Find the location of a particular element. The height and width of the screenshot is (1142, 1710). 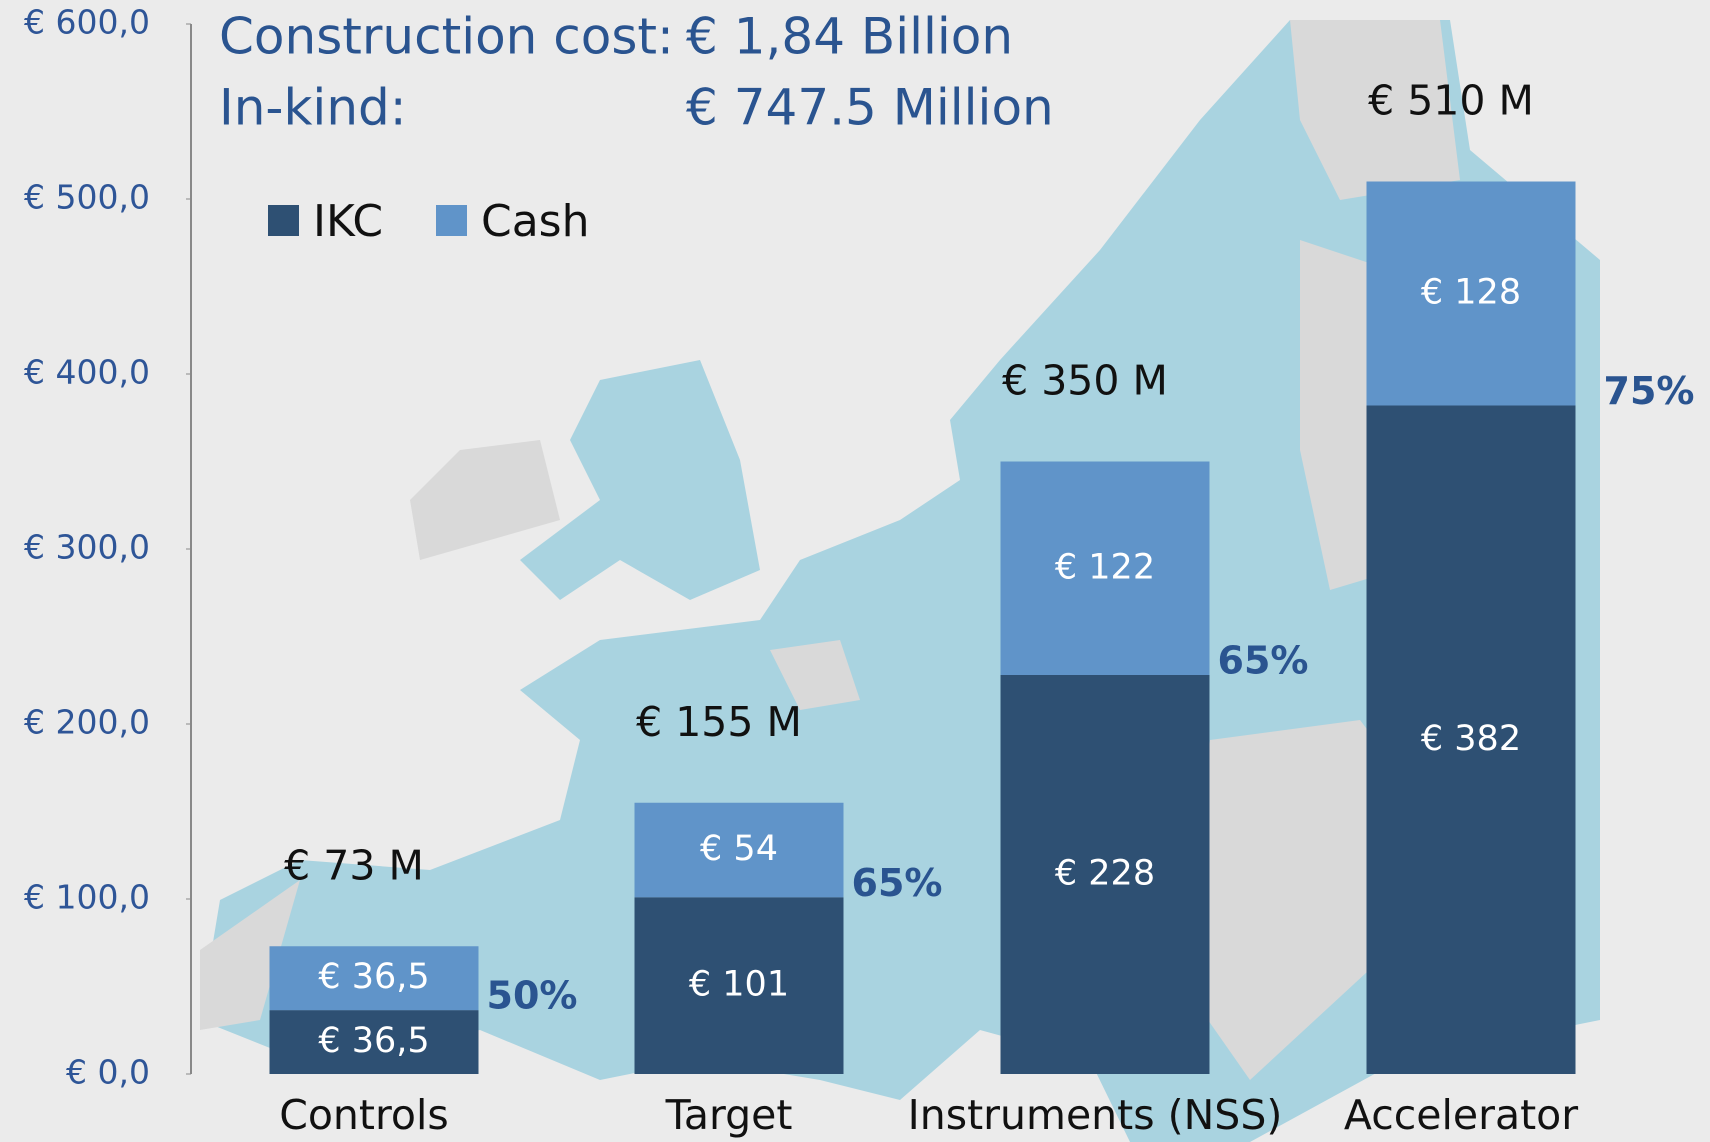

x-tick-label: Controls is located at coordinates (364, 1115).